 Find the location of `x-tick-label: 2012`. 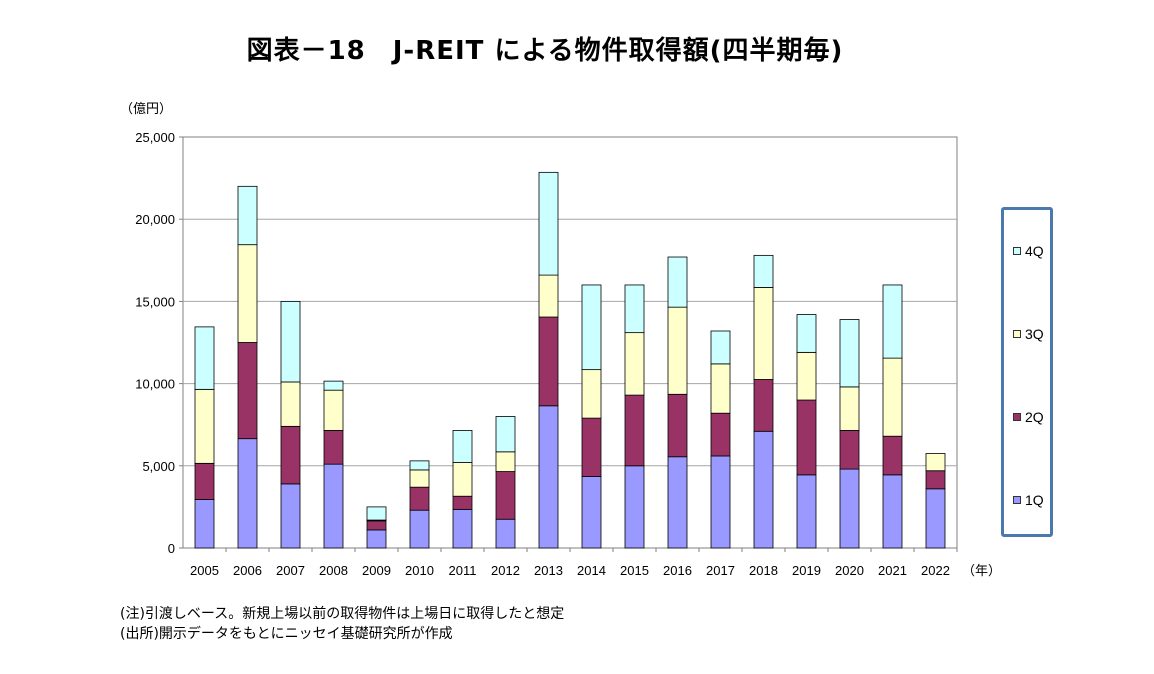

x-tick-label: 2012 is located at coordinates (505, 570).